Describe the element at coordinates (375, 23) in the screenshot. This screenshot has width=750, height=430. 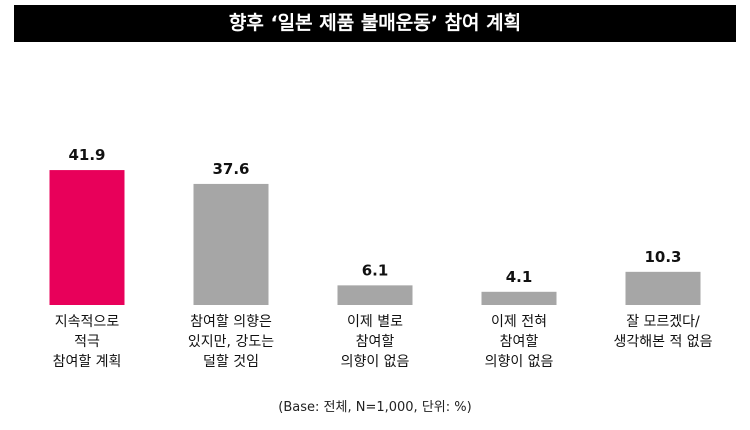
I see `chart-title: 향후 ‘일본 제품 불매운동’ 참여 계획` at that location.